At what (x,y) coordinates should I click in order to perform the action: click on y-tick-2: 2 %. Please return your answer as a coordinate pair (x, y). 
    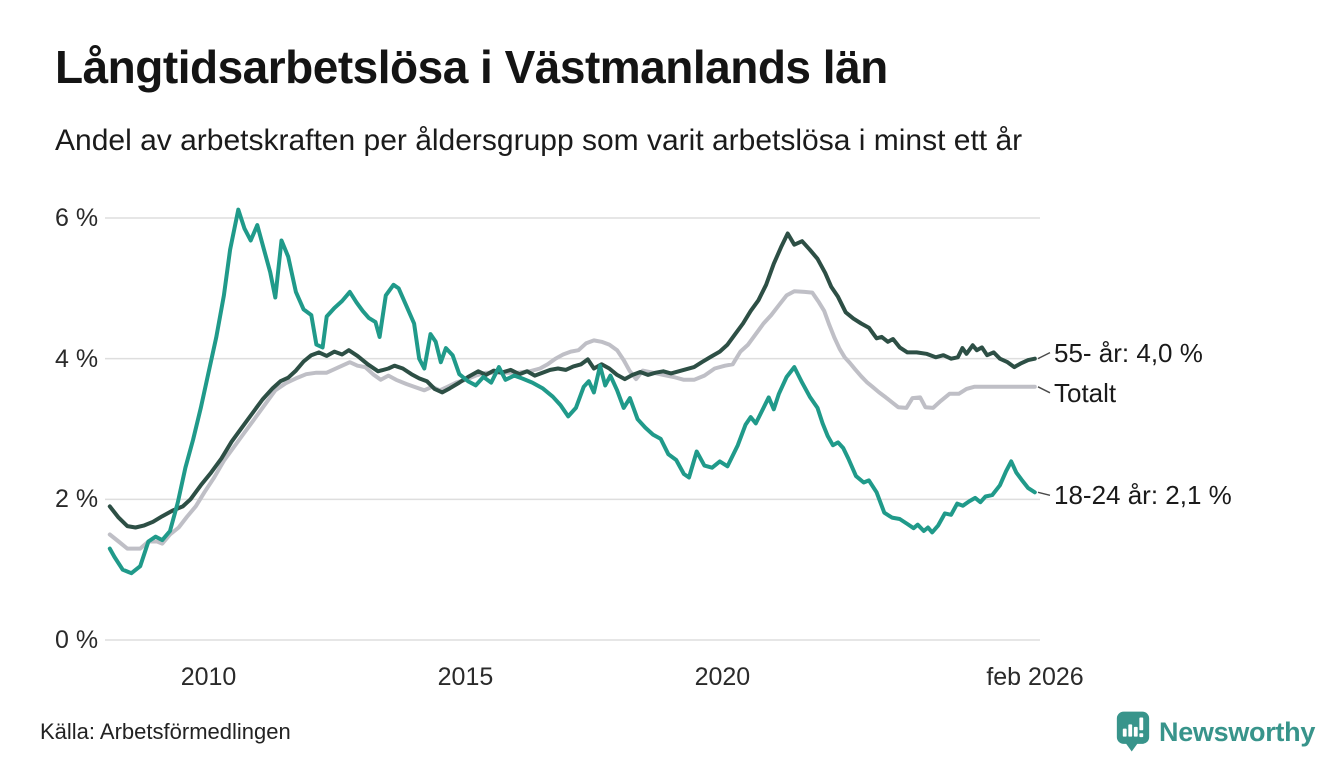
    Looking at the image, I should click on (77, 499).